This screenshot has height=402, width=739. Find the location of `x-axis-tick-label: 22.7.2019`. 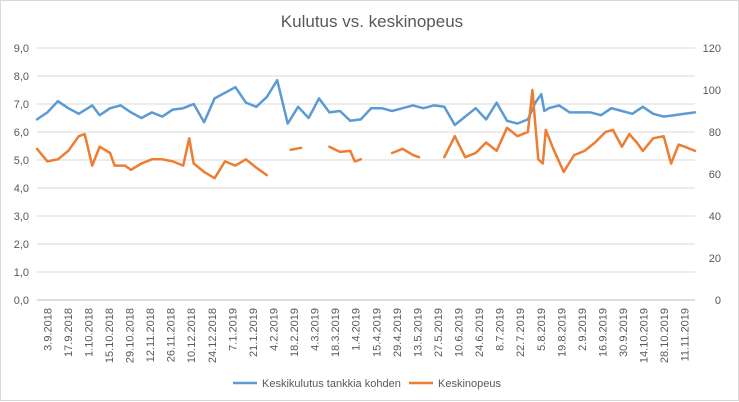

x-axis-tick-label: 22.7.2019 is located at coordinates (521, 332).